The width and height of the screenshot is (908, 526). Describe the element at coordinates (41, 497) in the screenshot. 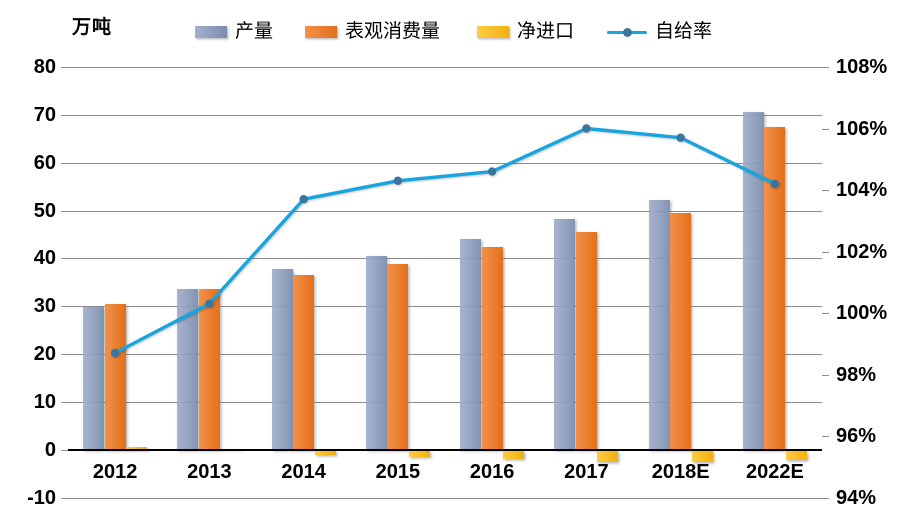

I see `left-axis-tick-label--10: -10` at that location.